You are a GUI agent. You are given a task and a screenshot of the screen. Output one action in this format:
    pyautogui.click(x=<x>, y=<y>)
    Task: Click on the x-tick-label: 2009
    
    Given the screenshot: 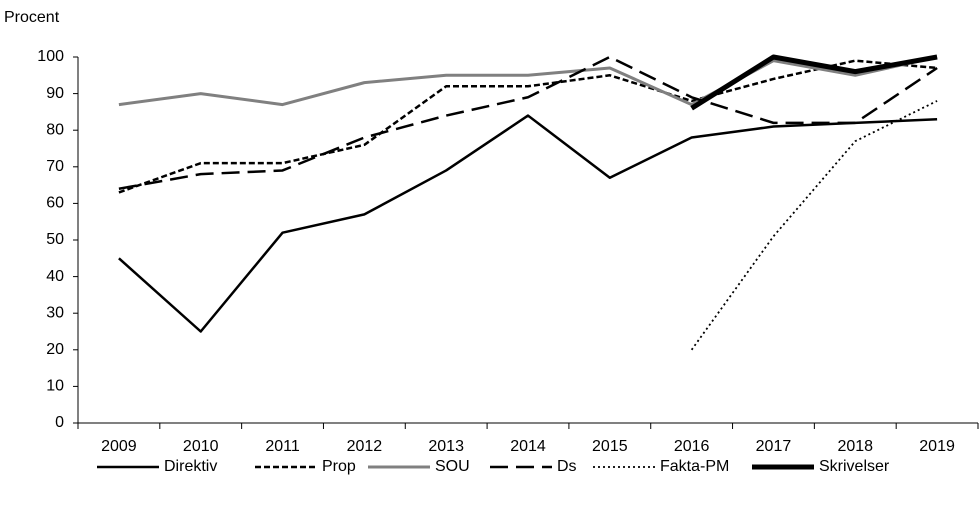 What is the action you would take?
    pyautogui.click(x=119, y=446)
    